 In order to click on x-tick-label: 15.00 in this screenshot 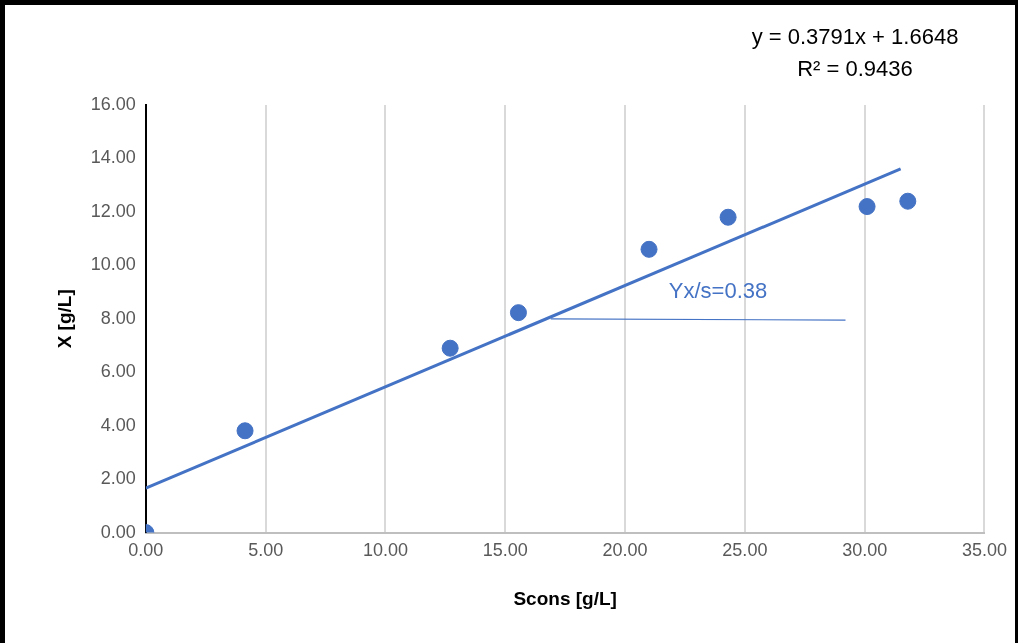, I will do `click(505, 550)`.